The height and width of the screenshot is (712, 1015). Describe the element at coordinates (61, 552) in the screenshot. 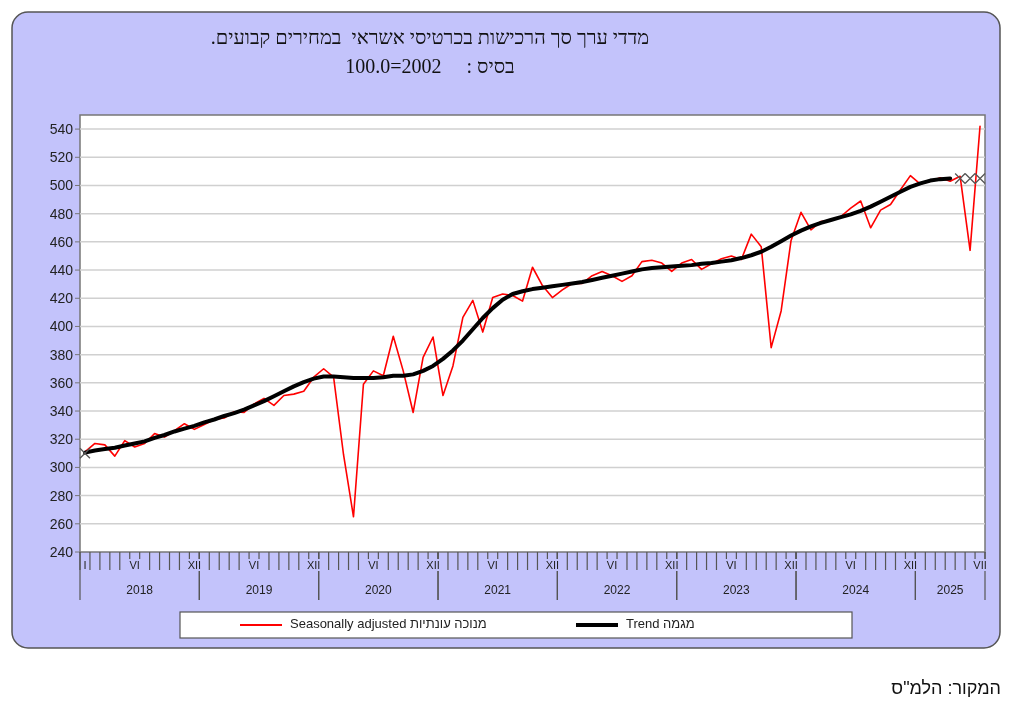

I see `y-tick-label: 240` at that location.